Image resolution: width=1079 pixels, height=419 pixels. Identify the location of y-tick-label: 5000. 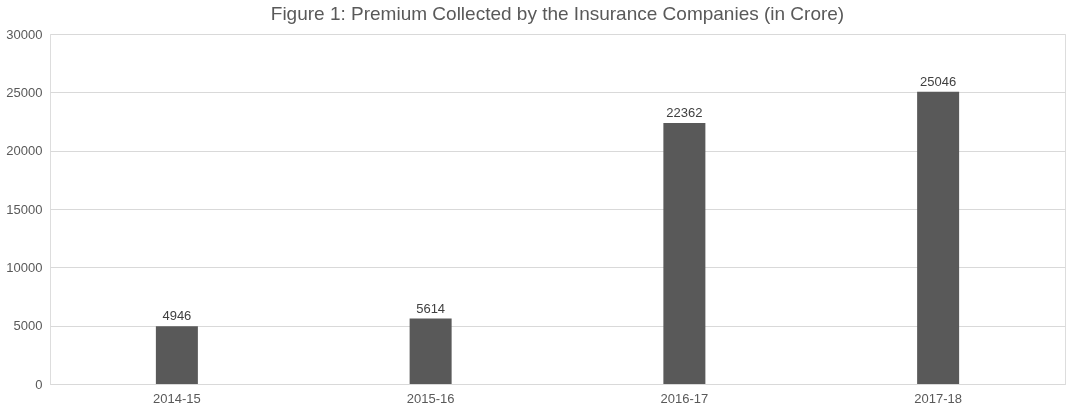
(28, 326).